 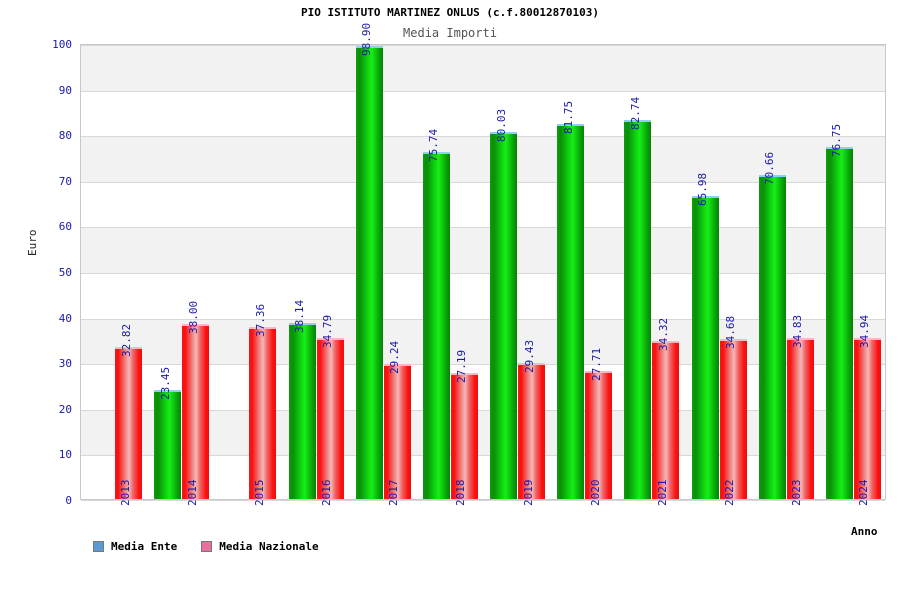 What do you see at coordinates (65, 409) in the screenshot?
I see `y-axis-tick-label: 20` at bounding box center [65, 409].